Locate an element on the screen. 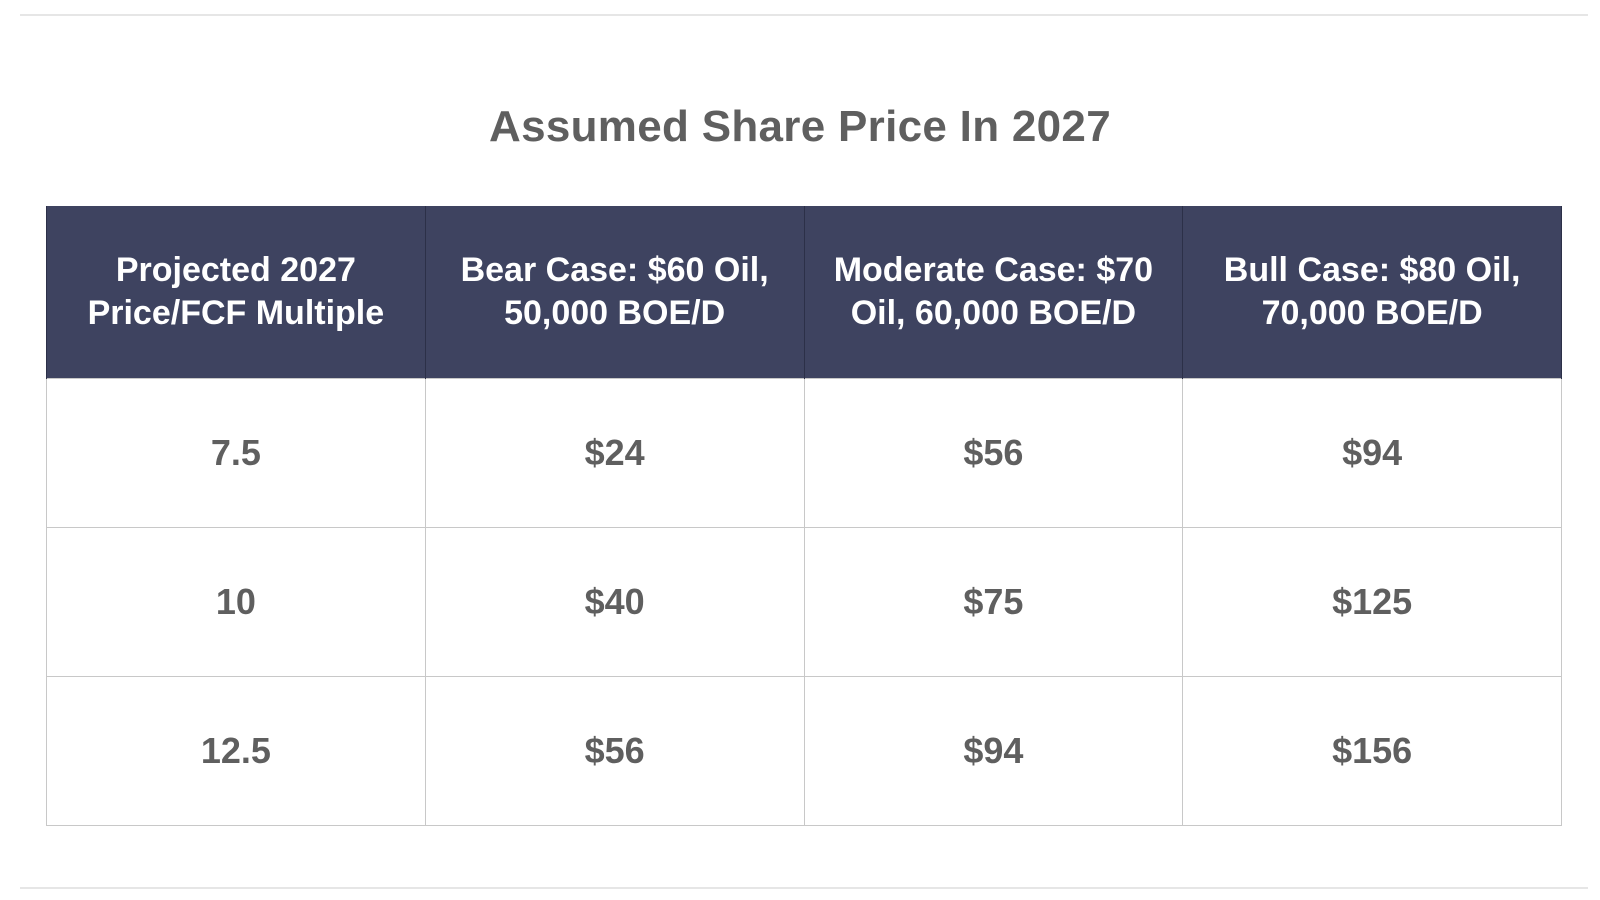 The image size is (1600, 900). header-bull-case: Bull Case: $80 Oil, 70,000 BOE/D is located at coordinates (1372, 292).